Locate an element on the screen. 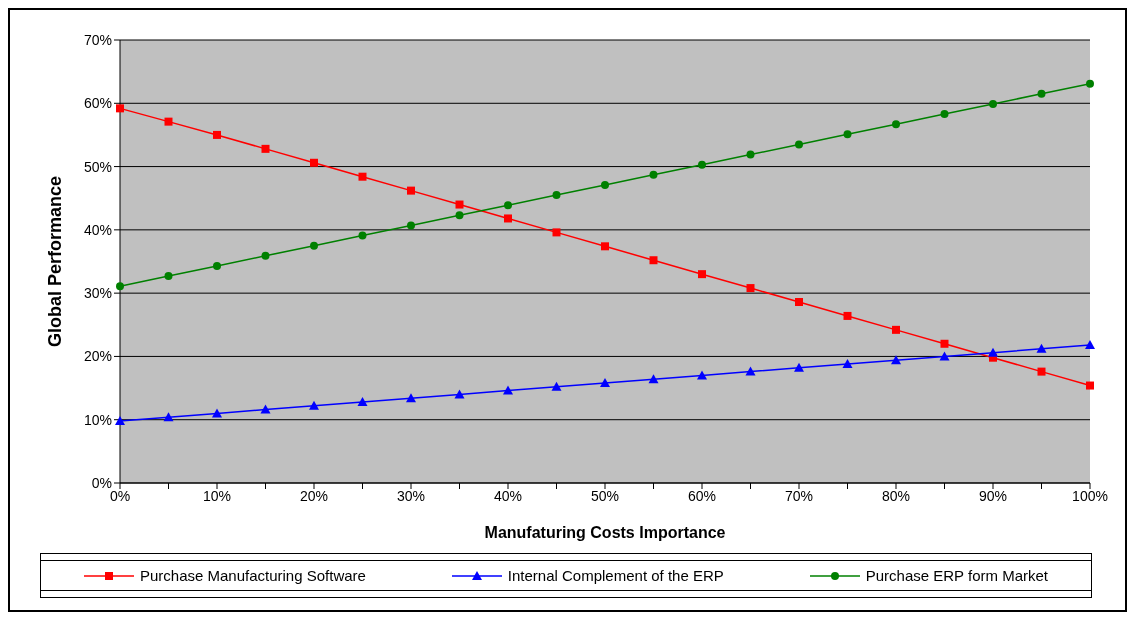 This screenshot has width=1135, height=620. y-tick-label: 10% is located at coordinates (97, 419).